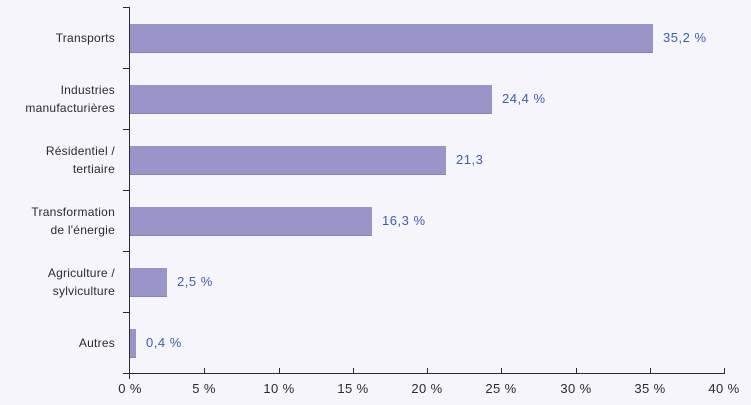  I want to click on value-label: 0,4 %, so click(164, 342).